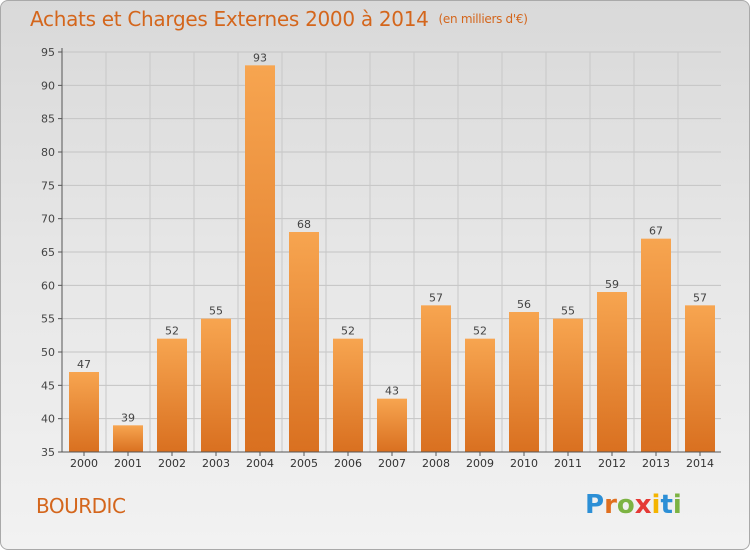 The image size is (750, 550). I want to click on y-tick-label: 65, so click(48, 252).